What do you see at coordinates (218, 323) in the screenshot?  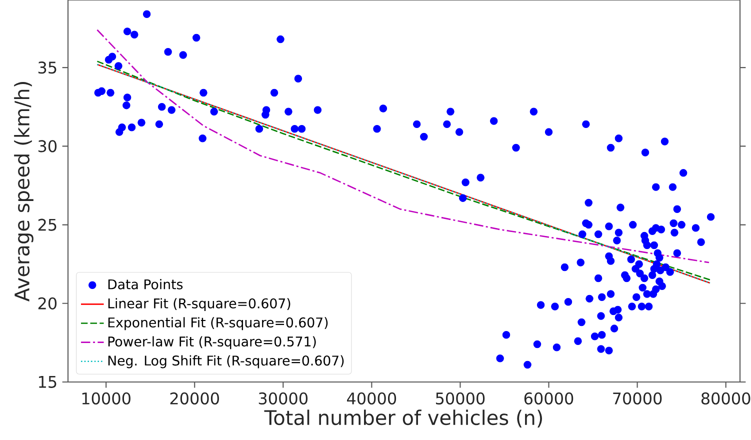 I see `legend-label: Exponential Fit (R-square=0.607)` at bounding box center [218, 323].